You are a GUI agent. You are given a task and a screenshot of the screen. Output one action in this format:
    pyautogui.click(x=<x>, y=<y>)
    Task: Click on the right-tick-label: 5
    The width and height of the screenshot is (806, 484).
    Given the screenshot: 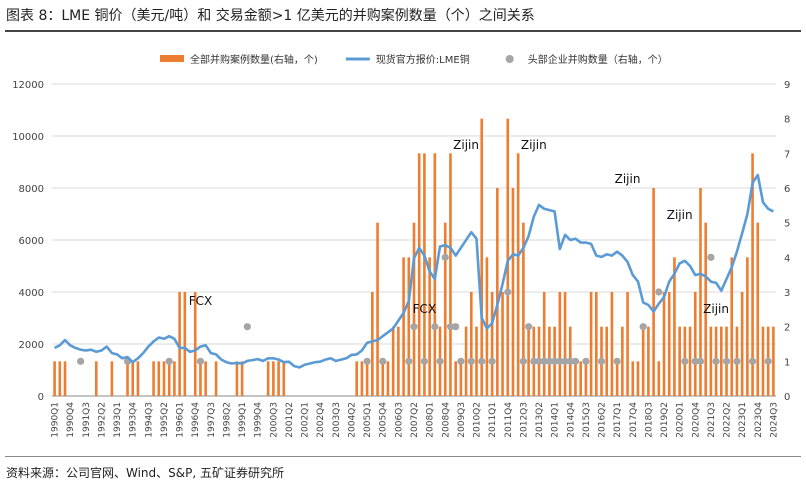 What is the action you would take?
    pyautogui.click(x=787, y=224)
    